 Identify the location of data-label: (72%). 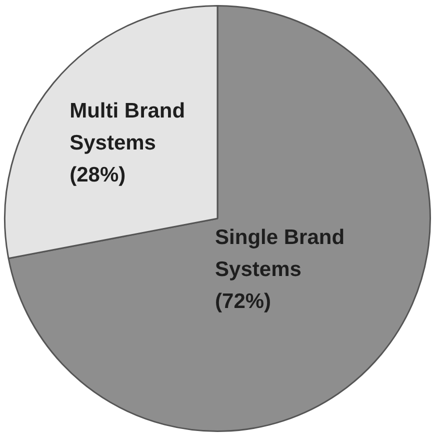
(243, 301).